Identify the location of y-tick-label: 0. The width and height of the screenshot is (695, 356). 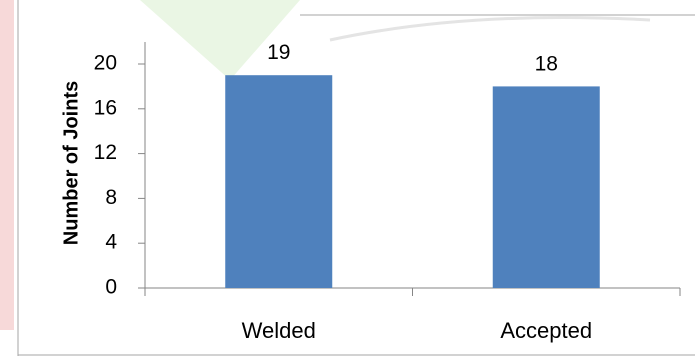
(111, 287).